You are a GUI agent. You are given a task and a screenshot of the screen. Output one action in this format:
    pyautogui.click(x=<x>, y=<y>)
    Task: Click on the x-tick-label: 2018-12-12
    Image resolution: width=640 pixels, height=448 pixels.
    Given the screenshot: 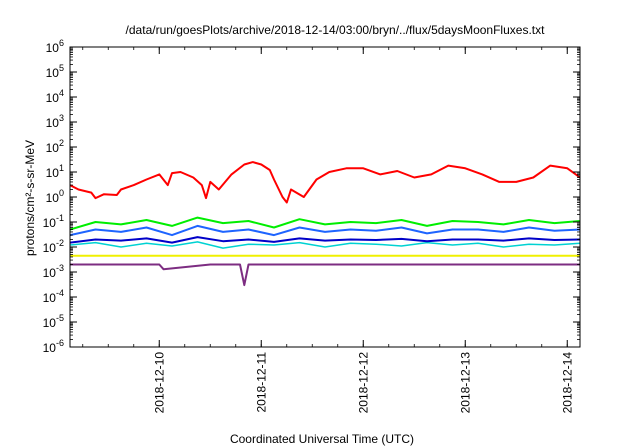 What is the action you would take?
    pyautogui.click(x=363, y=383)
    